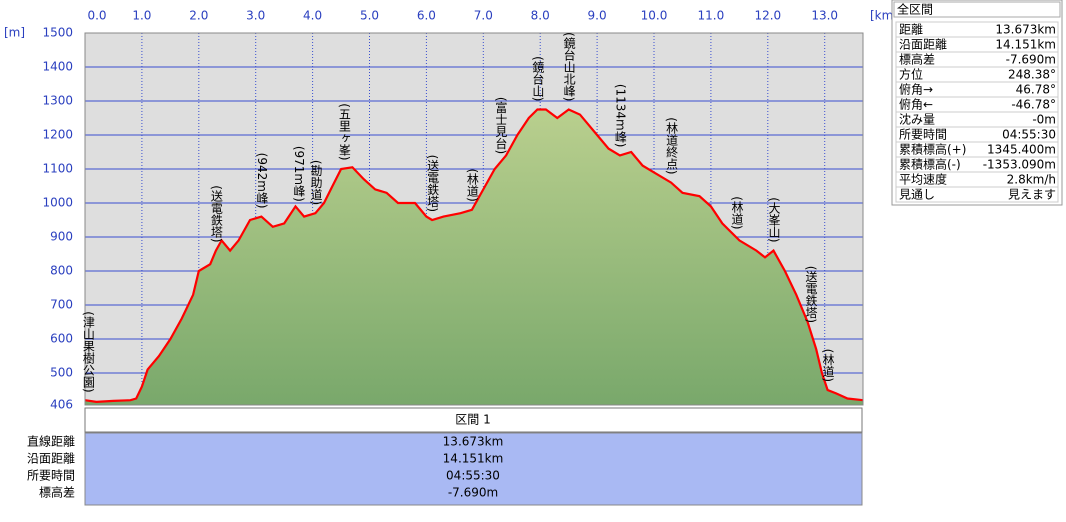 This screenshot has width=1066, height=522. I want to click on y-tick-label: 1500, so click(57, 33).